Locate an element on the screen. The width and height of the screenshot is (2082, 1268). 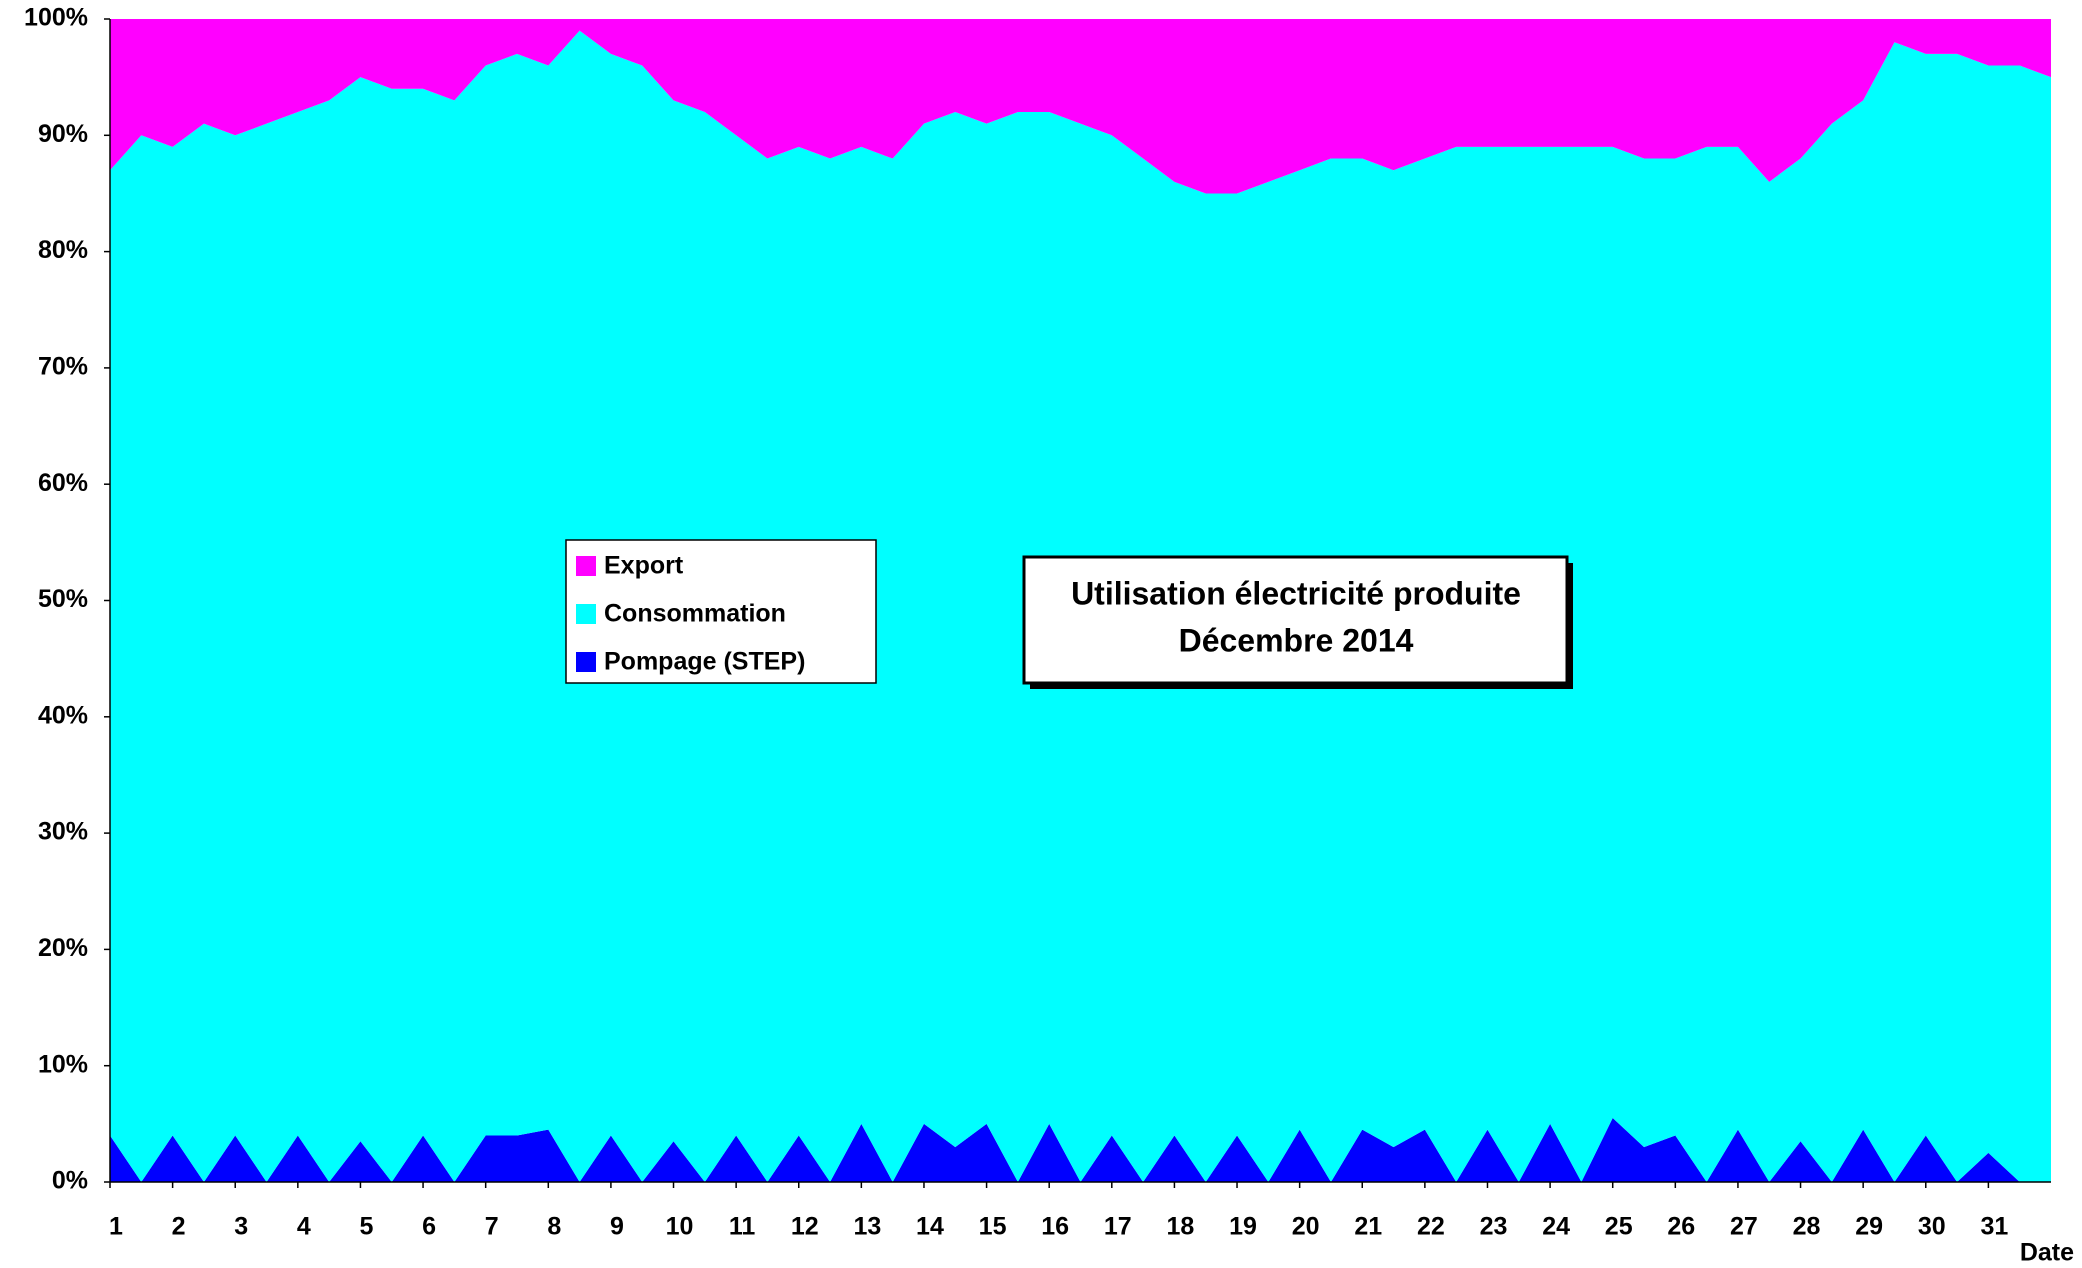
y-tick-label: 60% is located at coordinates (63, 483).